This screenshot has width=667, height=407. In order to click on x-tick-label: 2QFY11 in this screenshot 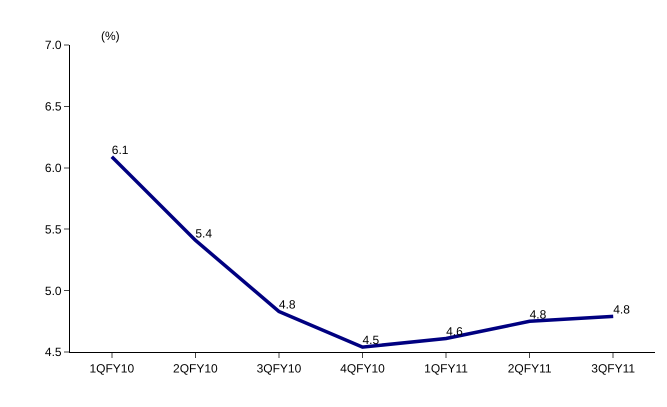, I will do `click(530, 368)`.